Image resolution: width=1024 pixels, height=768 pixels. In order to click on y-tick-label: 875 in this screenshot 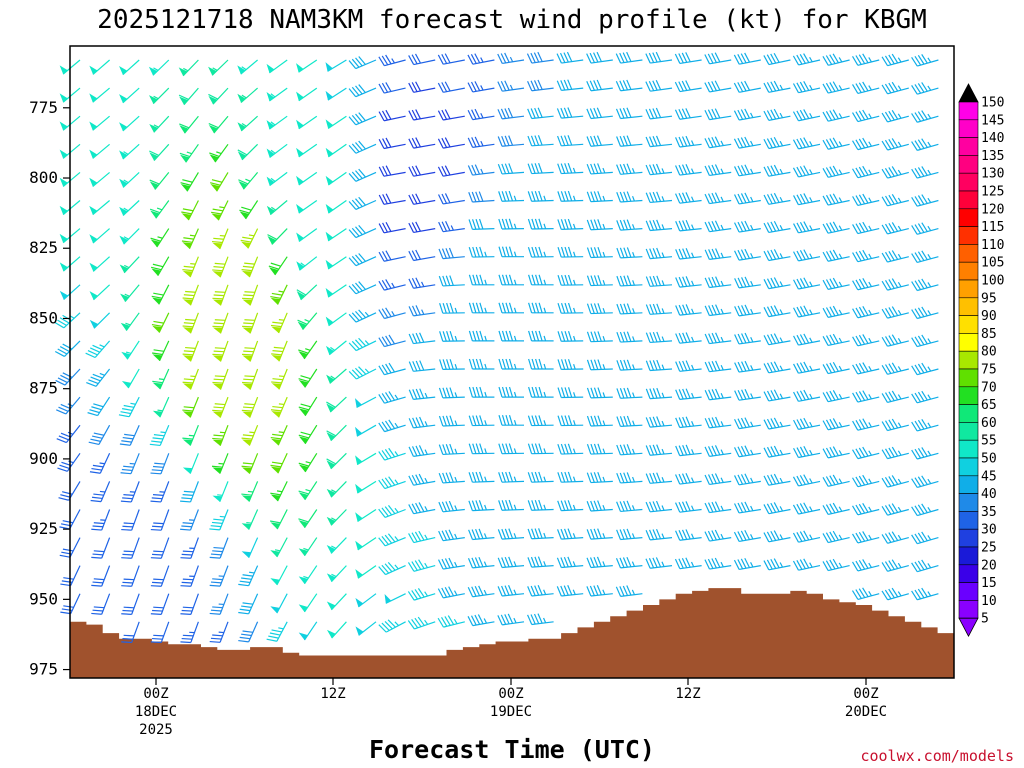, I will do `click(43, 388)`.